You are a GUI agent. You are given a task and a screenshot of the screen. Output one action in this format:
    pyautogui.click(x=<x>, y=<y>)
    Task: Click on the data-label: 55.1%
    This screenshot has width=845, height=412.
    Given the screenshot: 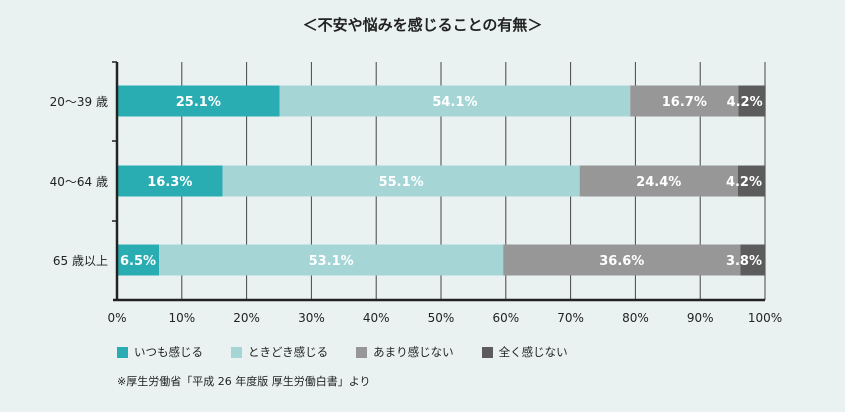 What is the action you would take?
    pyautogui.click(x=401, y=182)
    